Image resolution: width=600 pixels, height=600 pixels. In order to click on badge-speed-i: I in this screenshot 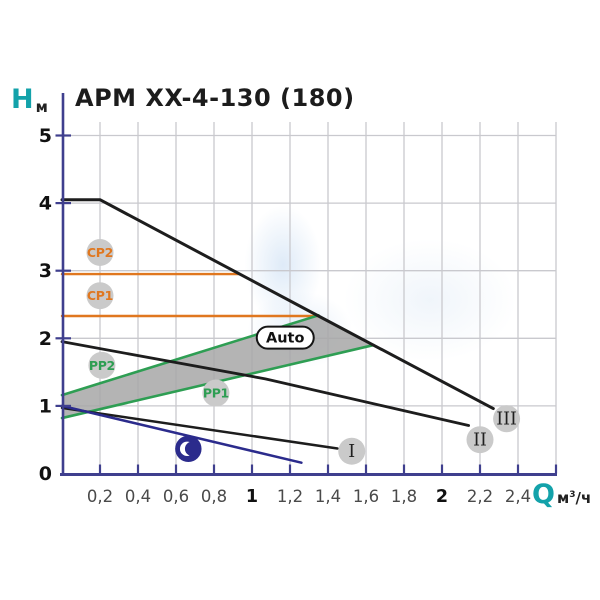, I will do `click(352, 451)`.